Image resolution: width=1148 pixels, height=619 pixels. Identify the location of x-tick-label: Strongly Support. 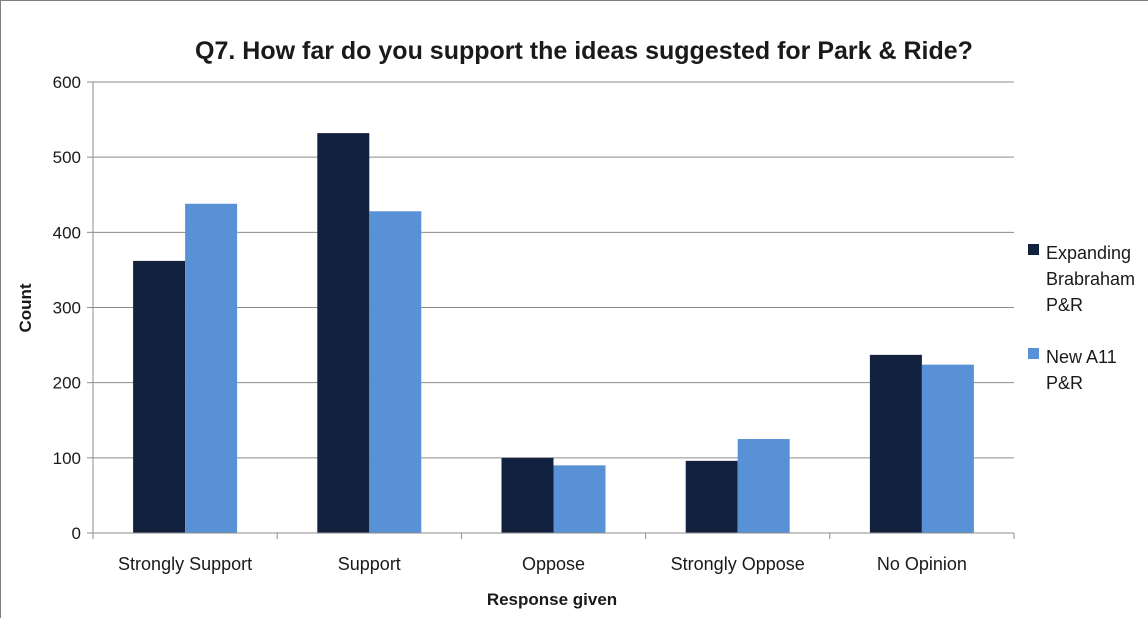
(185, 564).